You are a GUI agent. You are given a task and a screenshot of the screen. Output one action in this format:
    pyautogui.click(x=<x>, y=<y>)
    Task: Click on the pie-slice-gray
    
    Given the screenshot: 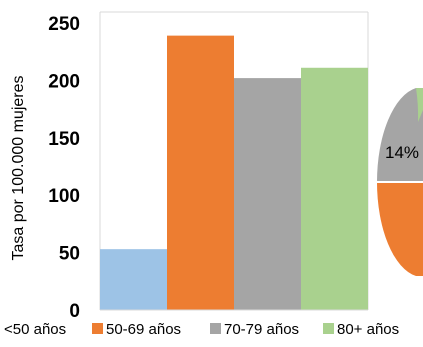 What is the action you would take?
    pyautogui.click(x=399, y=135)
    